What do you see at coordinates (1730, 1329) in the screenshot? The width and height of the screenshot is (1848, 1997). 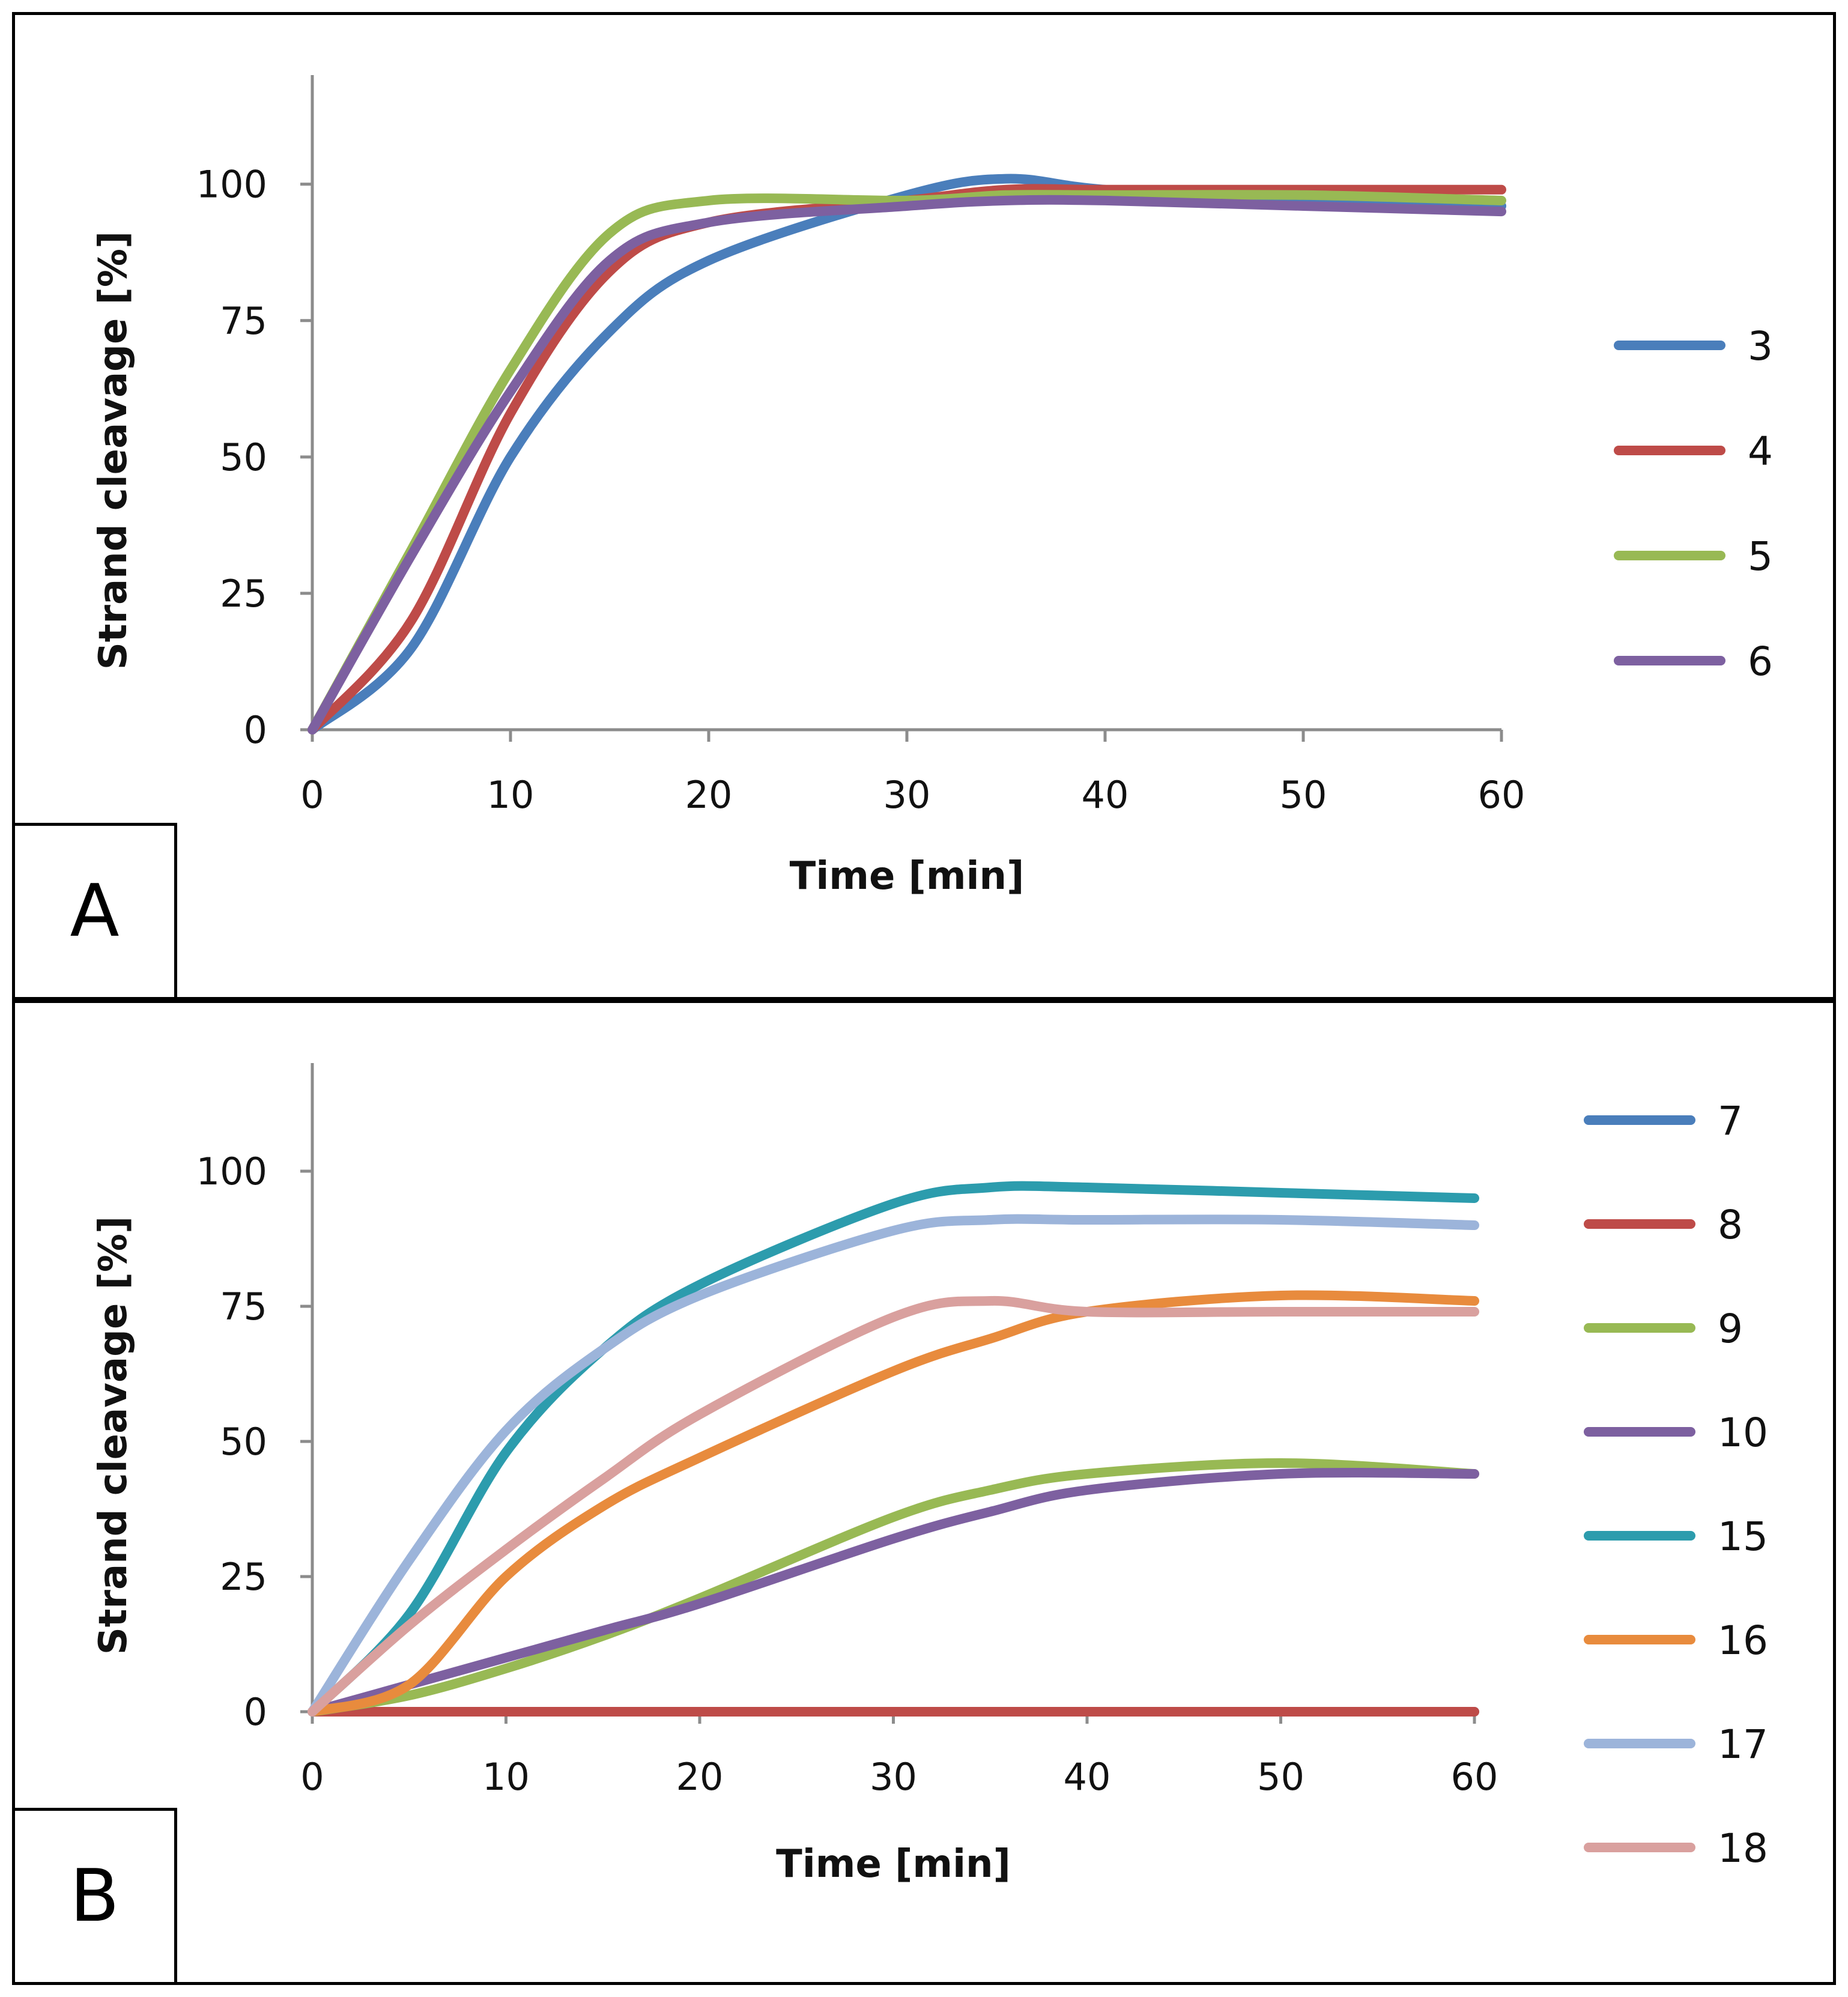 I see `legend-label-9: 9` at bounding box center [1730, 1329].